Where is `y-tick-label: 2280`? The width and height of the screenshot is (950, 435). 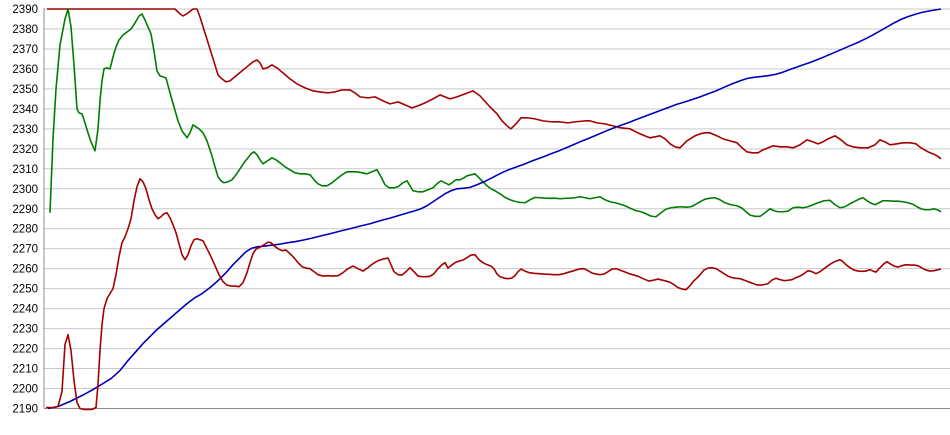 y-tick-label: 2280 is located at coordinates (25, 230).